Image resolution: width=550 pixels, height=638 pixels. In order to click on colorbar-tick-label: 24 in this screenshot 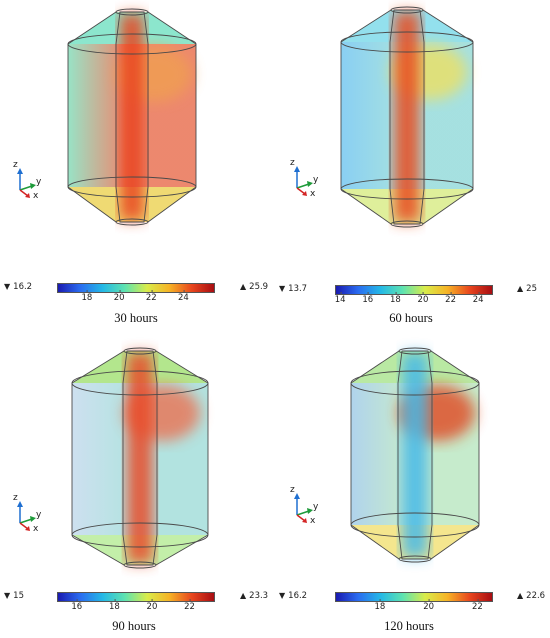, I will do `click(478, 298)`.